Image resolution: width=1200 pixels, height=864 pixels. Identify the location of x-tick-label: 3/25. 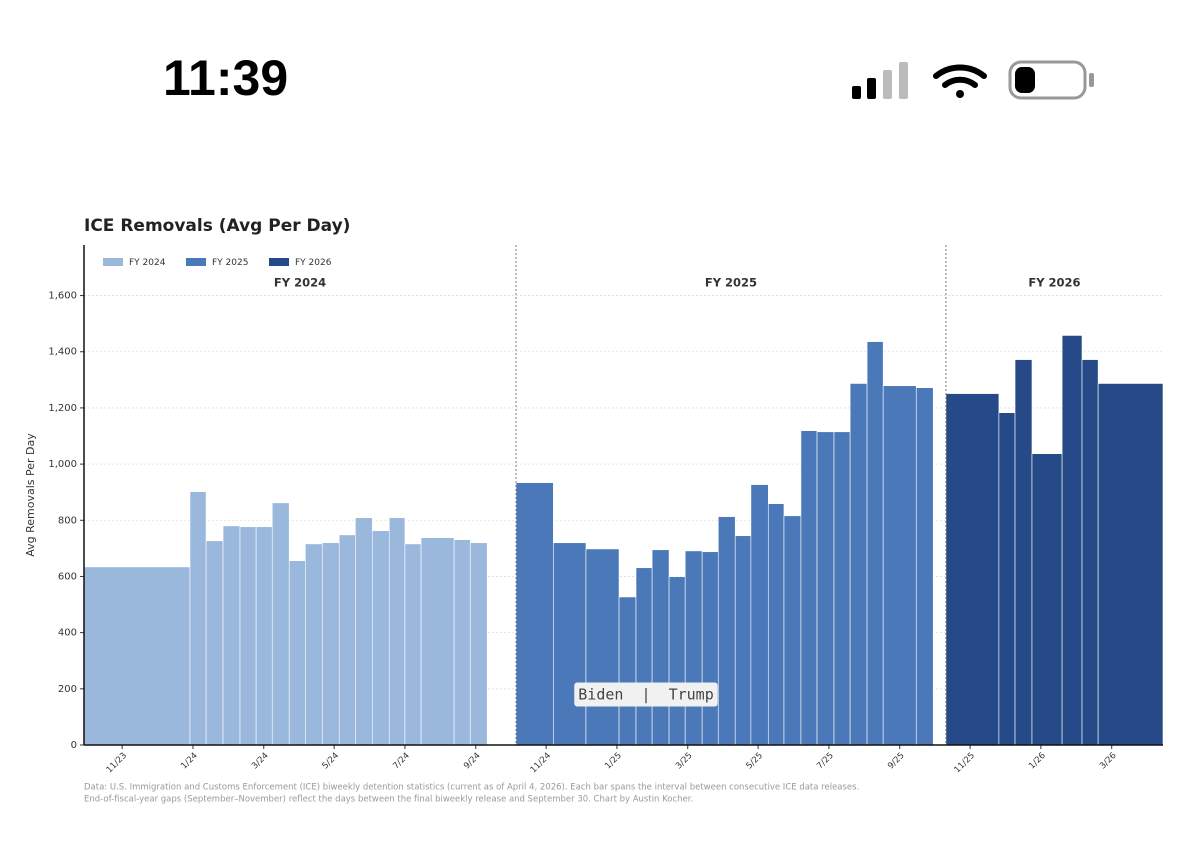
(684, 761).